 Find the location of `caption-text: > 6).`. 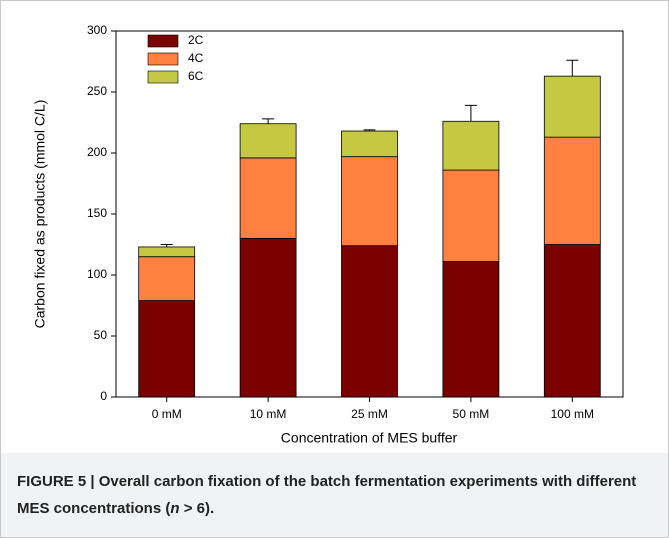

caption-text: > 6). is located at coordinates (197, 508).